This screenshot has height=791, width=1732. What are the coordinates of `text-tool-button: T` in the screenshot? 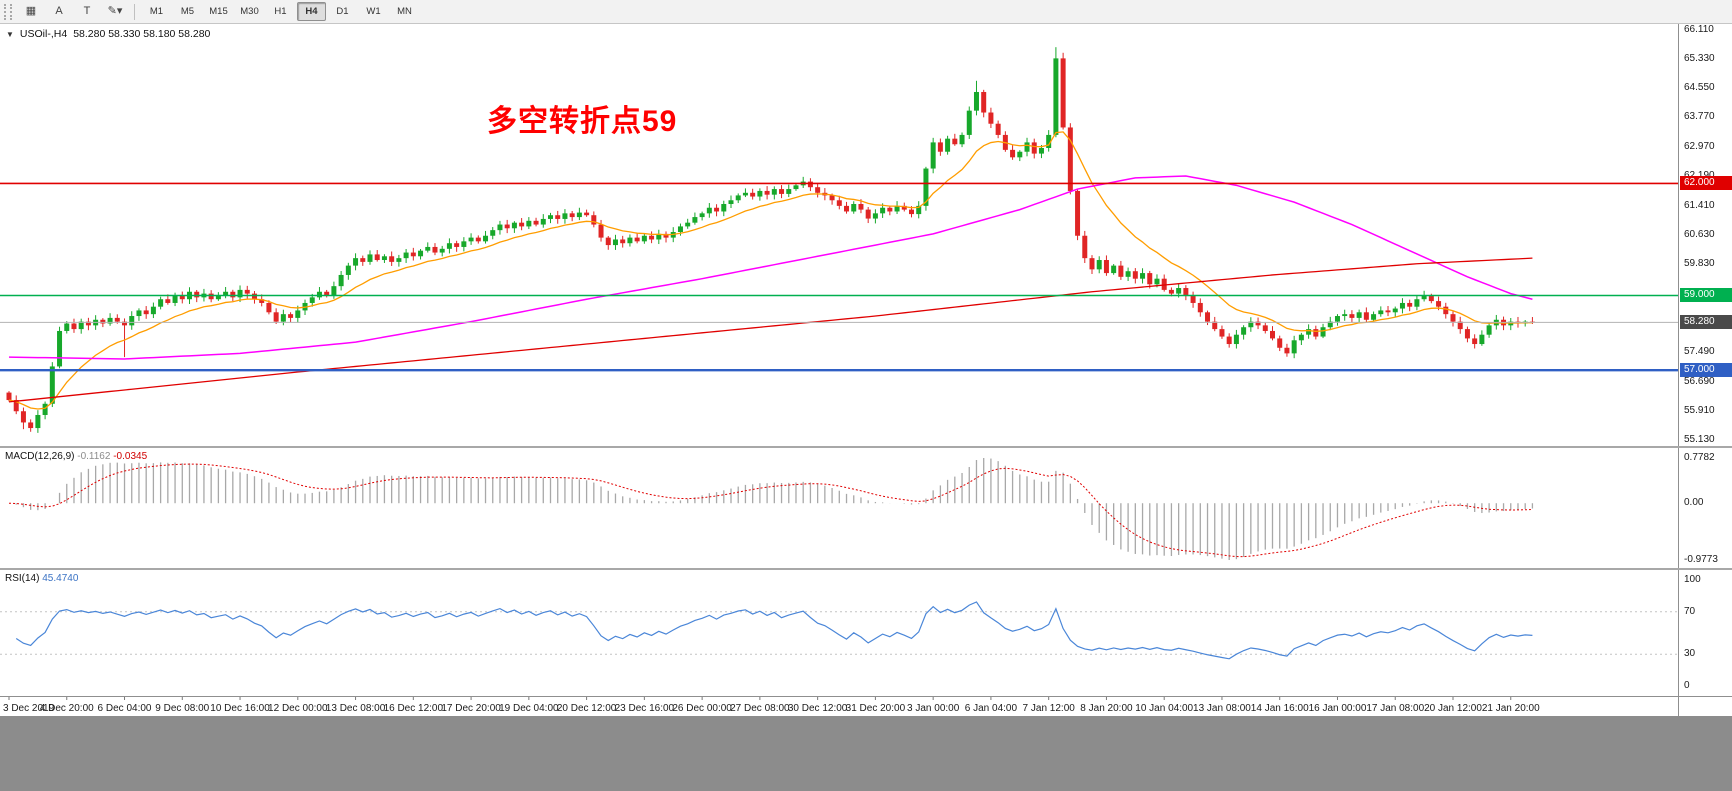 It's located at (87, 10).